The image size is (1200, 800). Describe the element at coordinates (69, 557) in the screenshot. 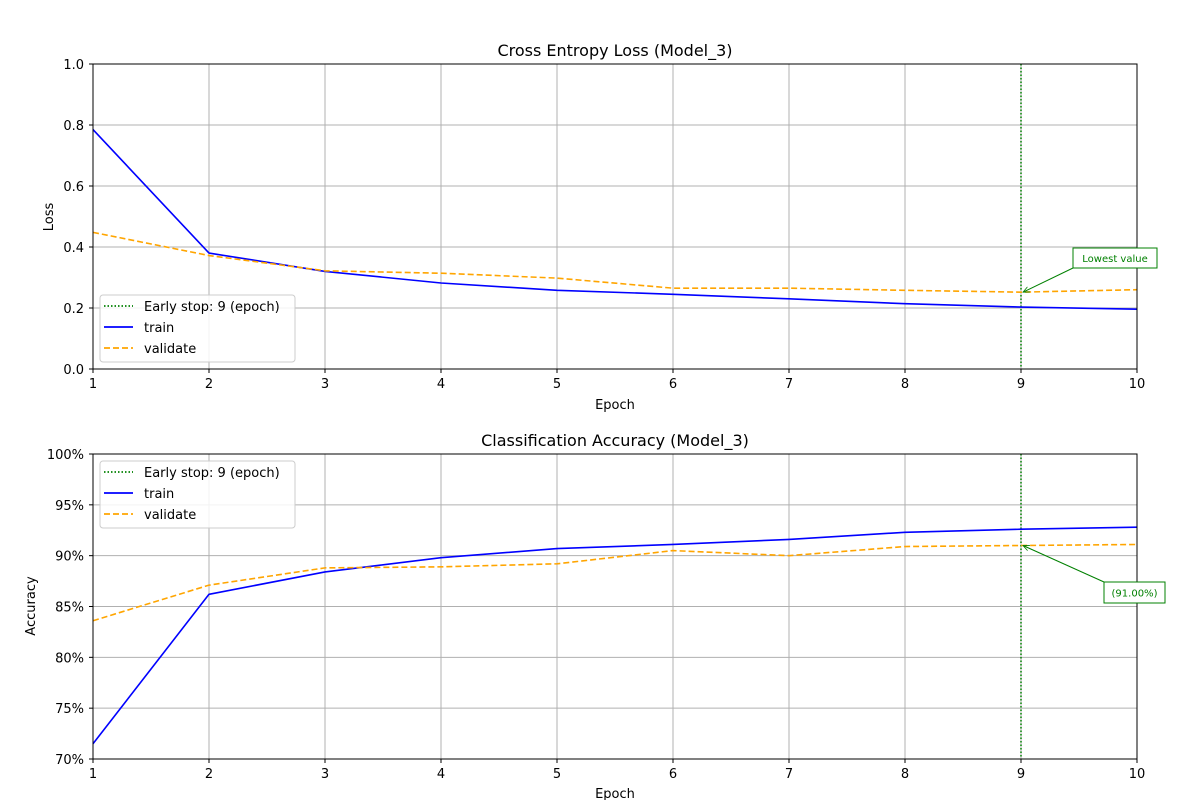

I see `accuracy-y-tick-label: 90%` at that location.